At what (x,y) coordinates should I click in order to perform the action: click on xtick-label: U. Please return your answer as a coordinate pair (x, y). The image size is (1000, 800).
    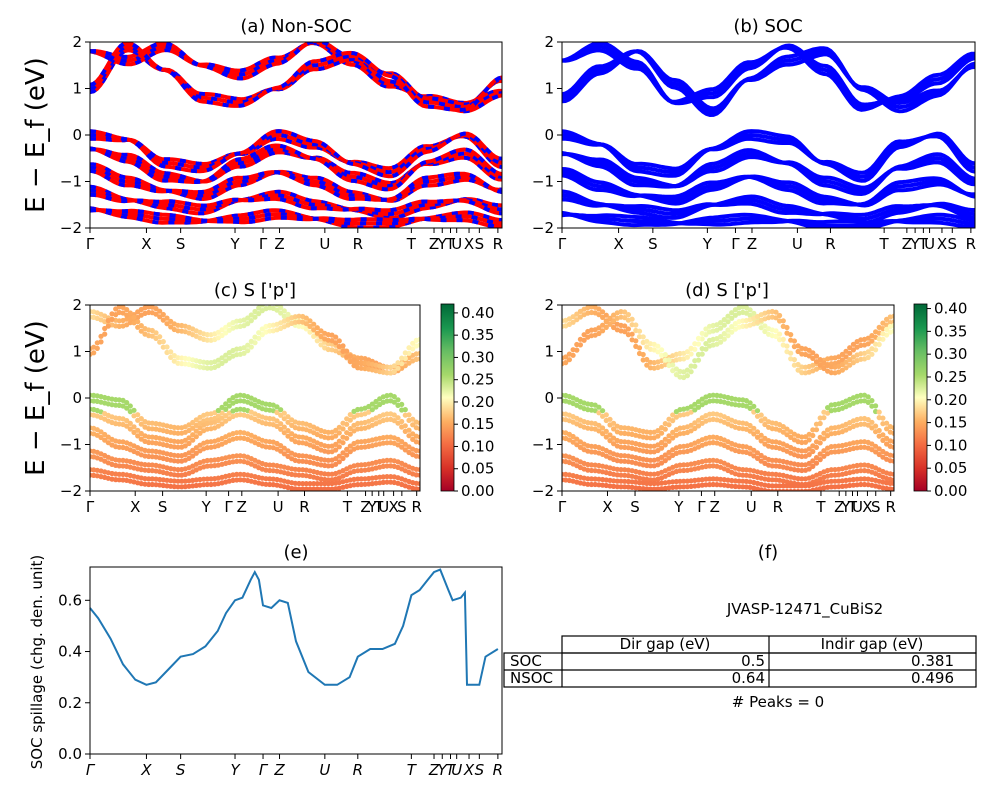
    Looking at the image, I should click on (797, 244).